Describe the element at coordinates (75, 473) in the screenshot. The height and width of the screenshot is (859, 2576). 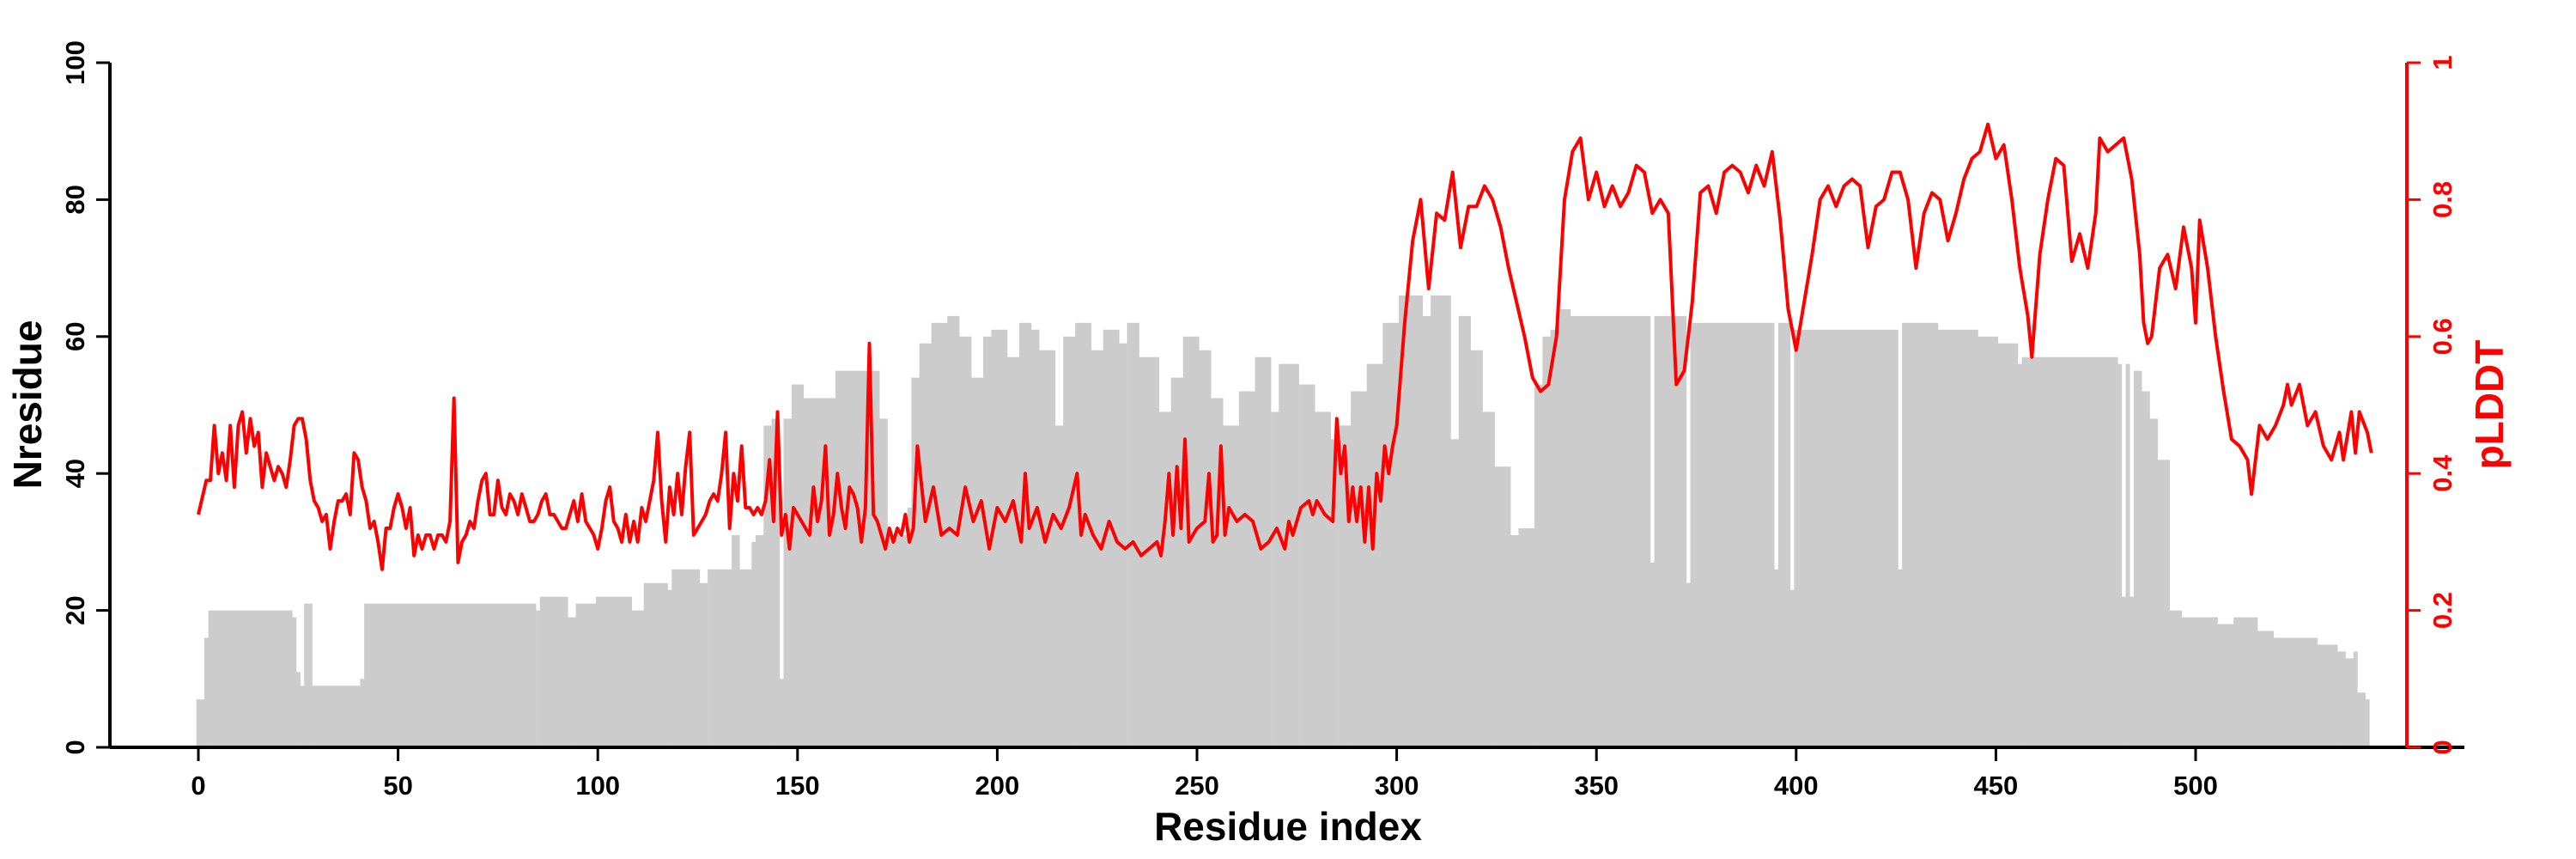
I see `y-tick-label: 40` at that location.